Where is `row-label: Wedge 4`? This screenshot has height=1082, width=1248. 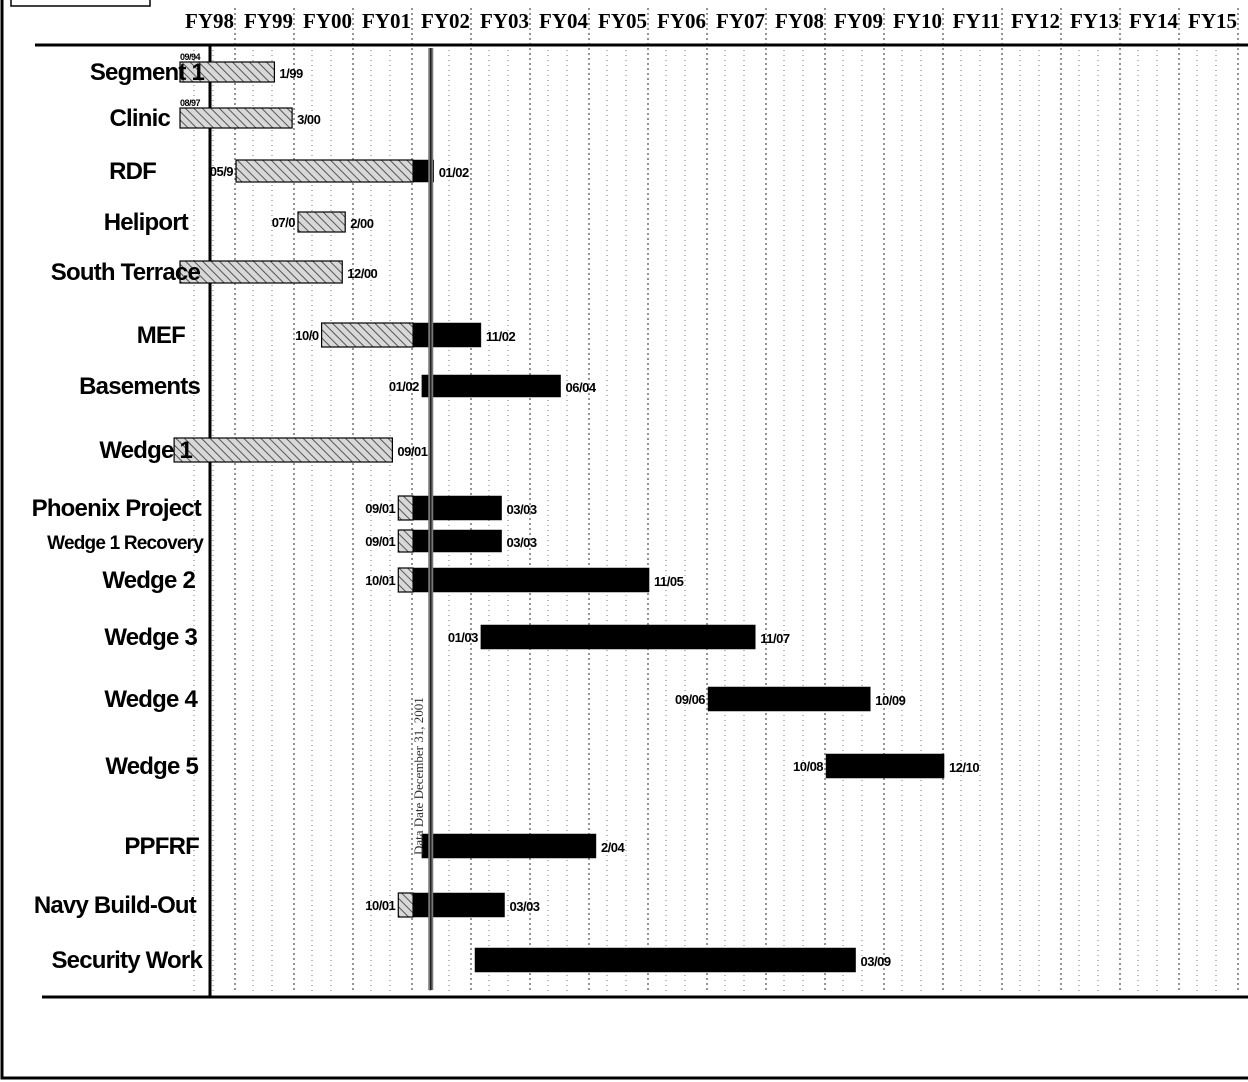
row-label: Wedge 4 is located at coordinates (151, 699).